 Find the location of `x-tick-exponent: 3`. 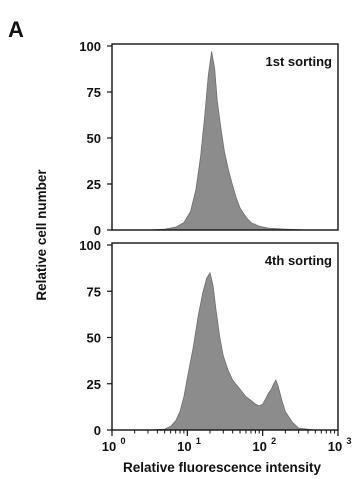

x-tick-exponent: 3 is located at coordinates (348, 441).